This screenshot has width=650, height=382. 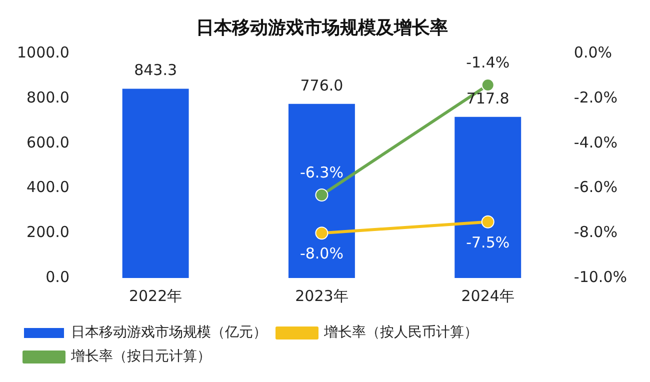 I want to click on data-label: 717.8, so click(x=488, y=98).